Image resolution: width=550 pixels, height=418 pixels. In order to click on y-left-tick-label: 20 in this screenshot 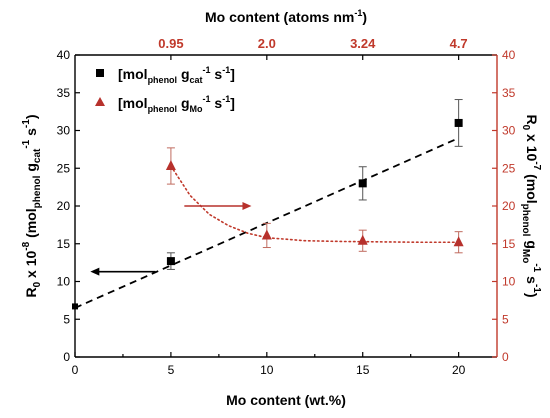, I will do `click(64, 206)`.